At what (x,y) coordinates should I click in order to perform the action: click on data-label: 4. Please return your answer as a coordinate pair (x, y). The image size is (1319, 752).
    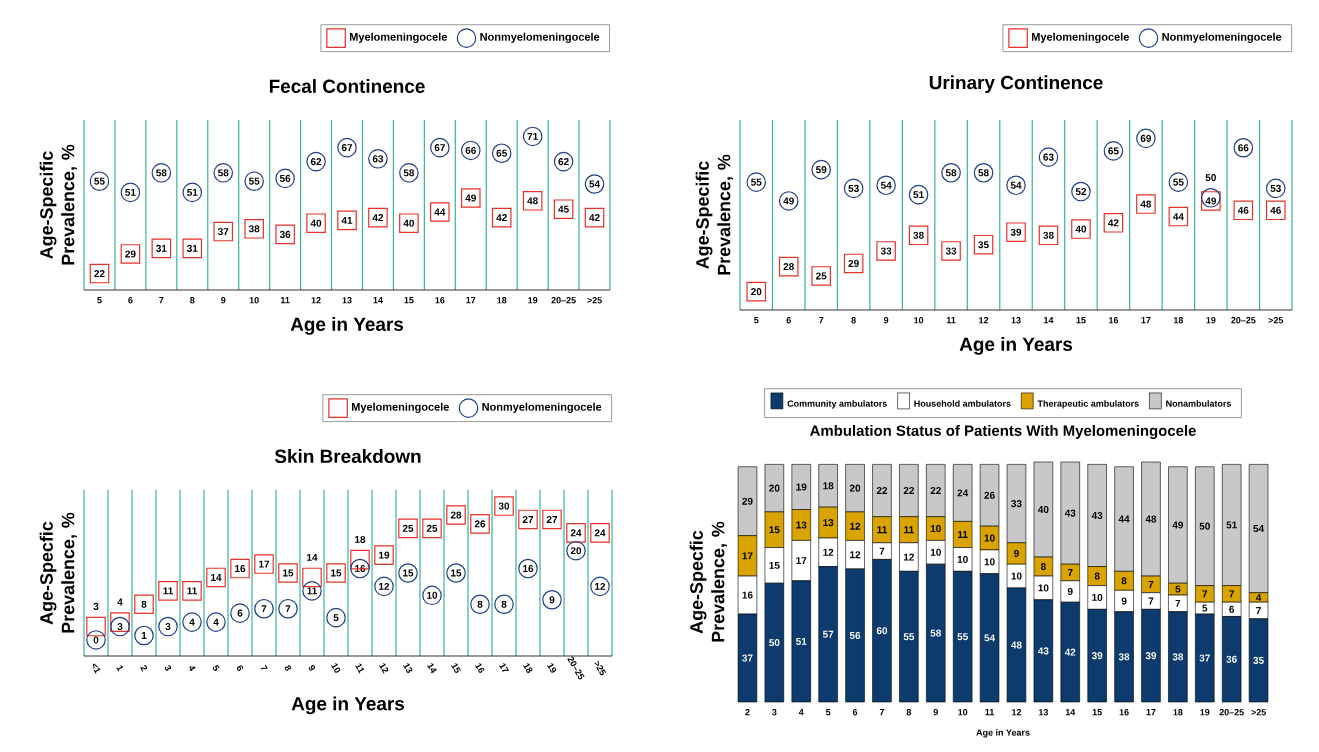
    Looking at the image, I should click on (216, 622).